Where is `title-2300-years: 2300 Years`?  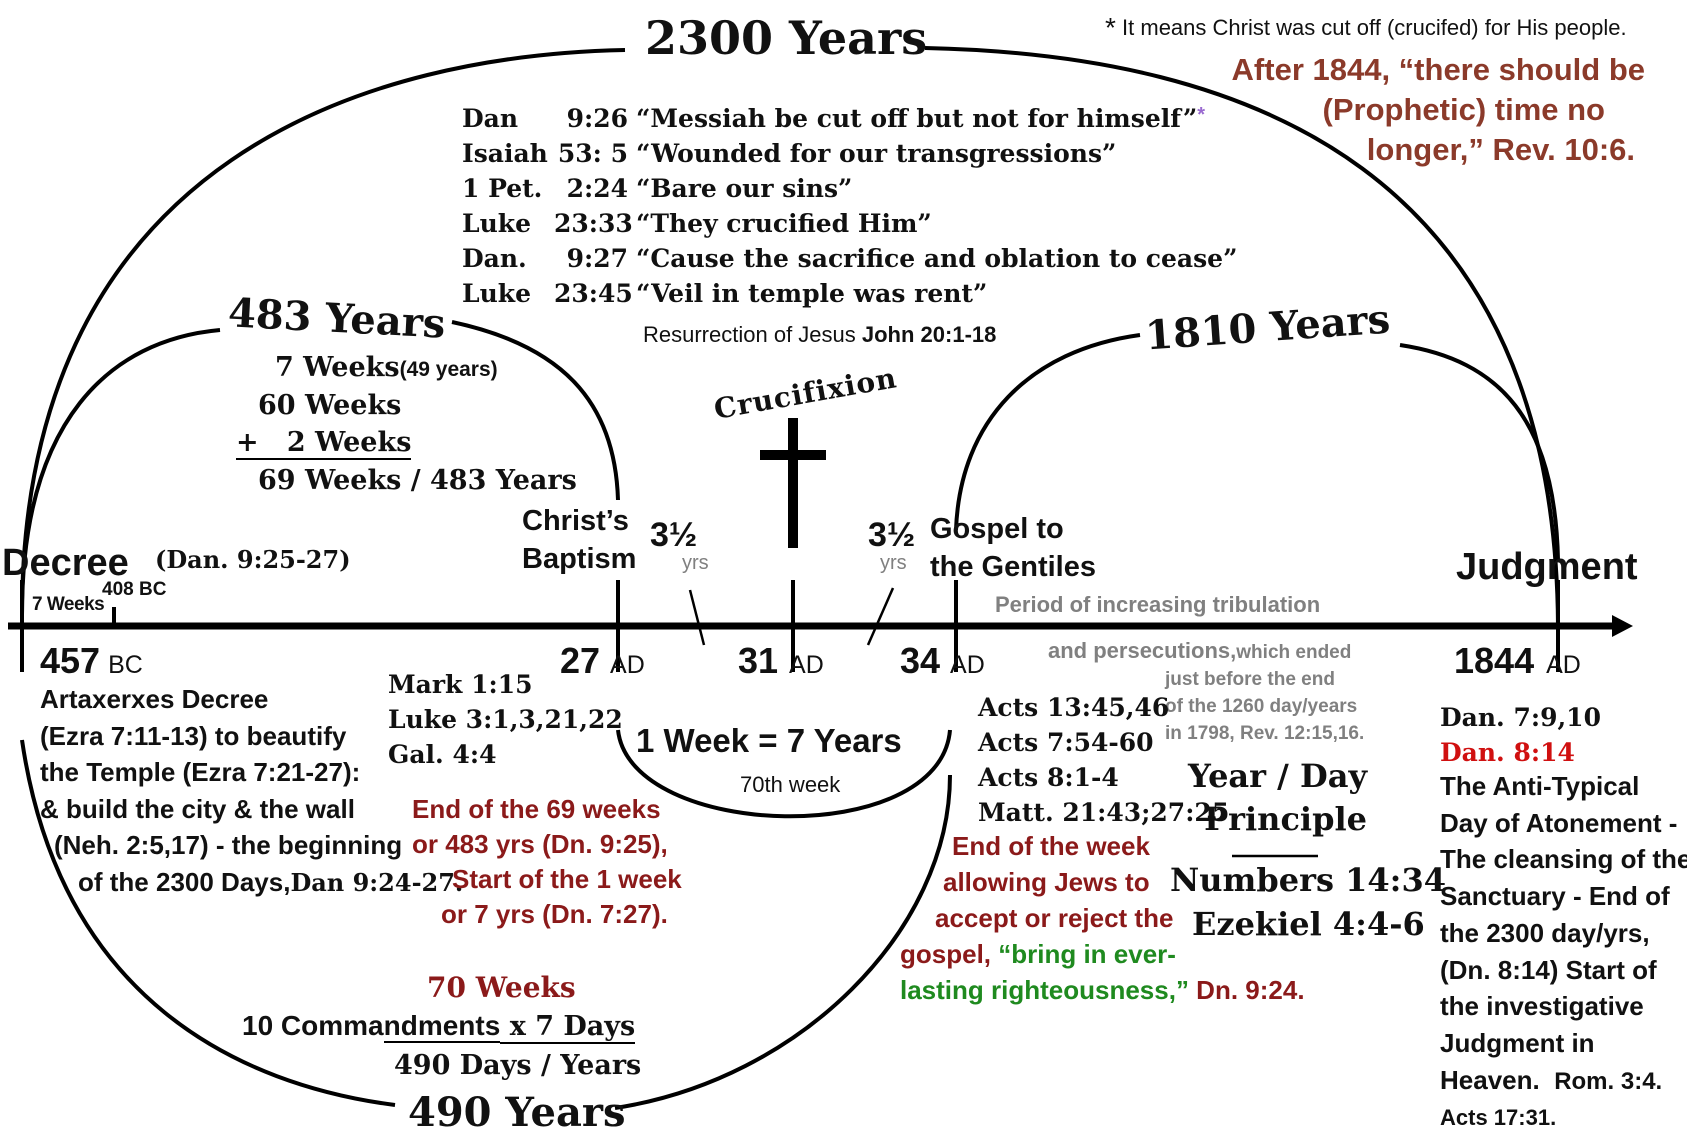 title-2300-years: 2300 Years is located at coordinates (786, 38).